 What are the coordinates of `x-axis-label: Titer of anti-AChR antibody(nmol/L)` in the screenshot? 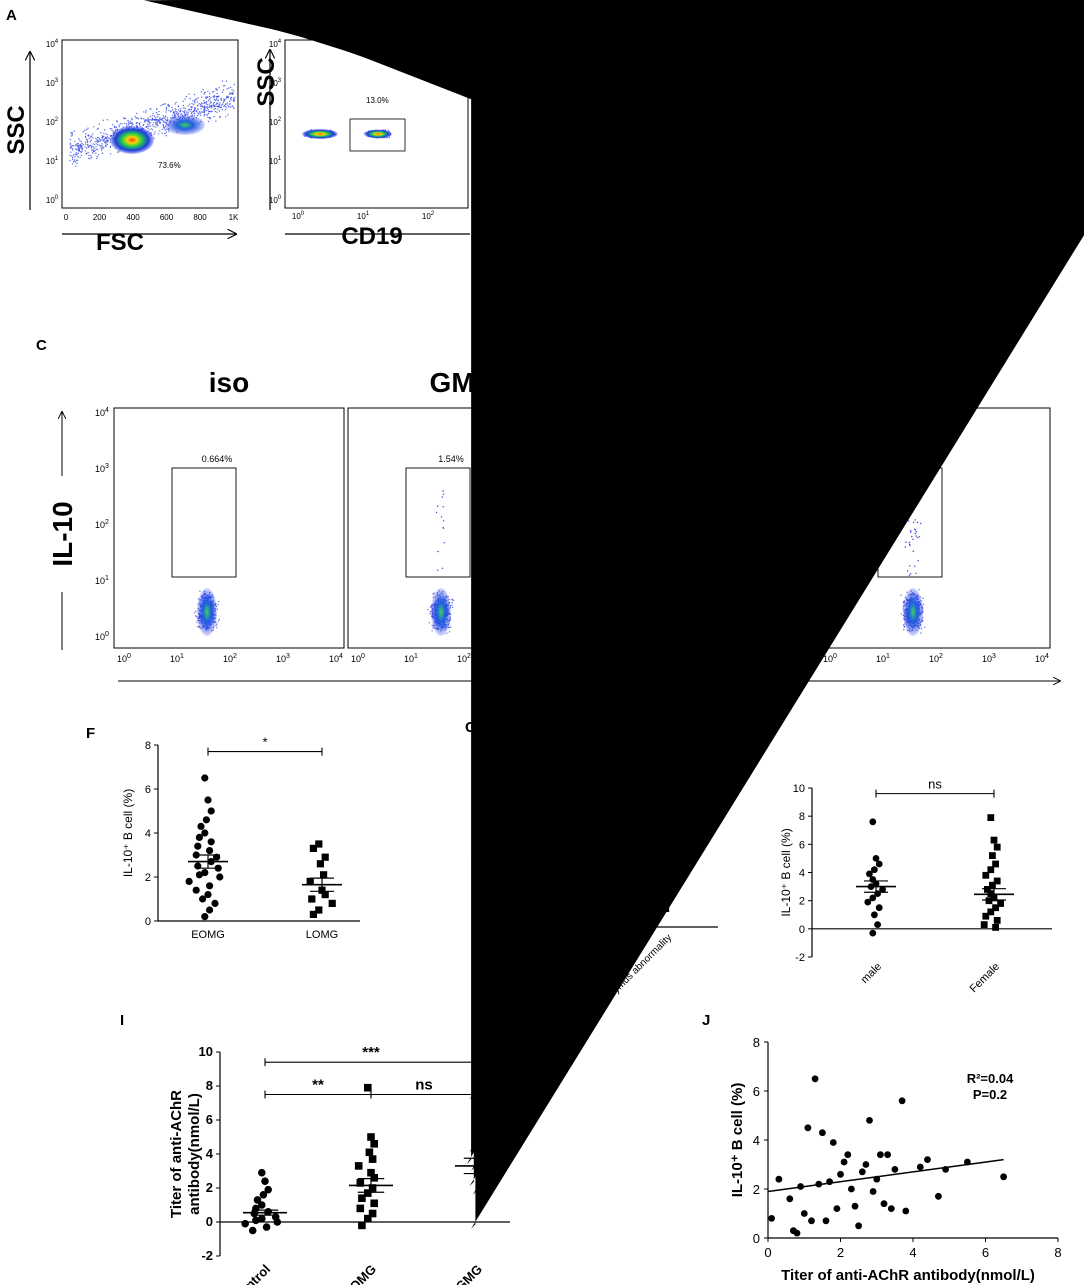 It's located at (908, 1275).